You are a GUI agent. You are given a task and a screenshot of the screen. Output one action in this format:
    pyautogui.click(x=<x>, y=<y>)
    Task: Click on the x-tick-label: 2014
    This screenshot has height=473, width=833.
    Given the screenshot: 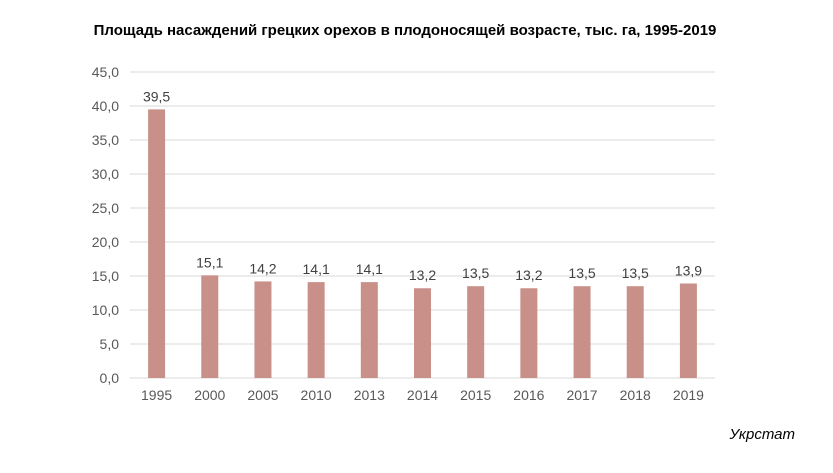 What is the action you would take?
    pyautogui.click(x=422, y=395)
    